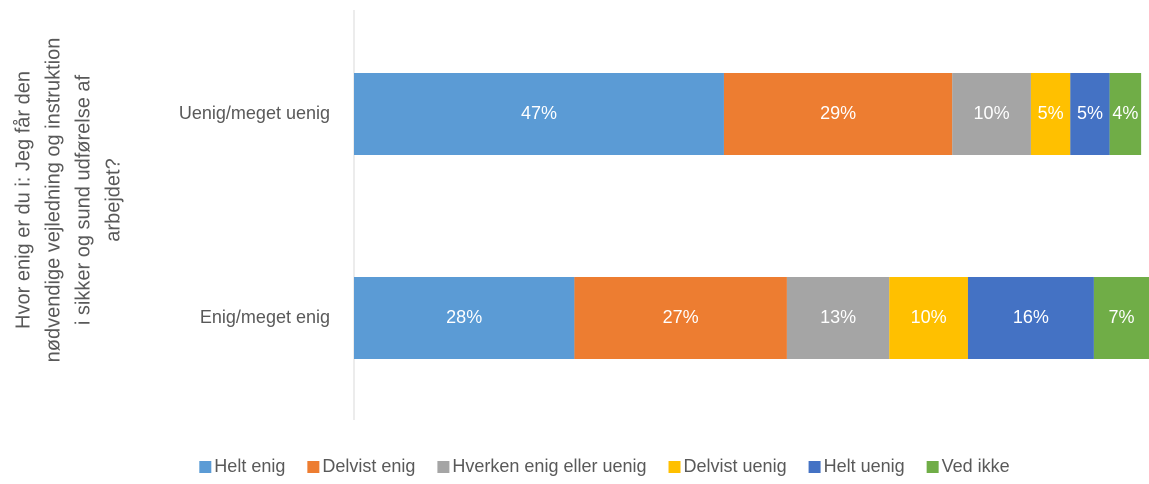  Describe the element at coordinates (735, 466) in the screenshot. I see `legend-label: Delvist uenig` at that location.